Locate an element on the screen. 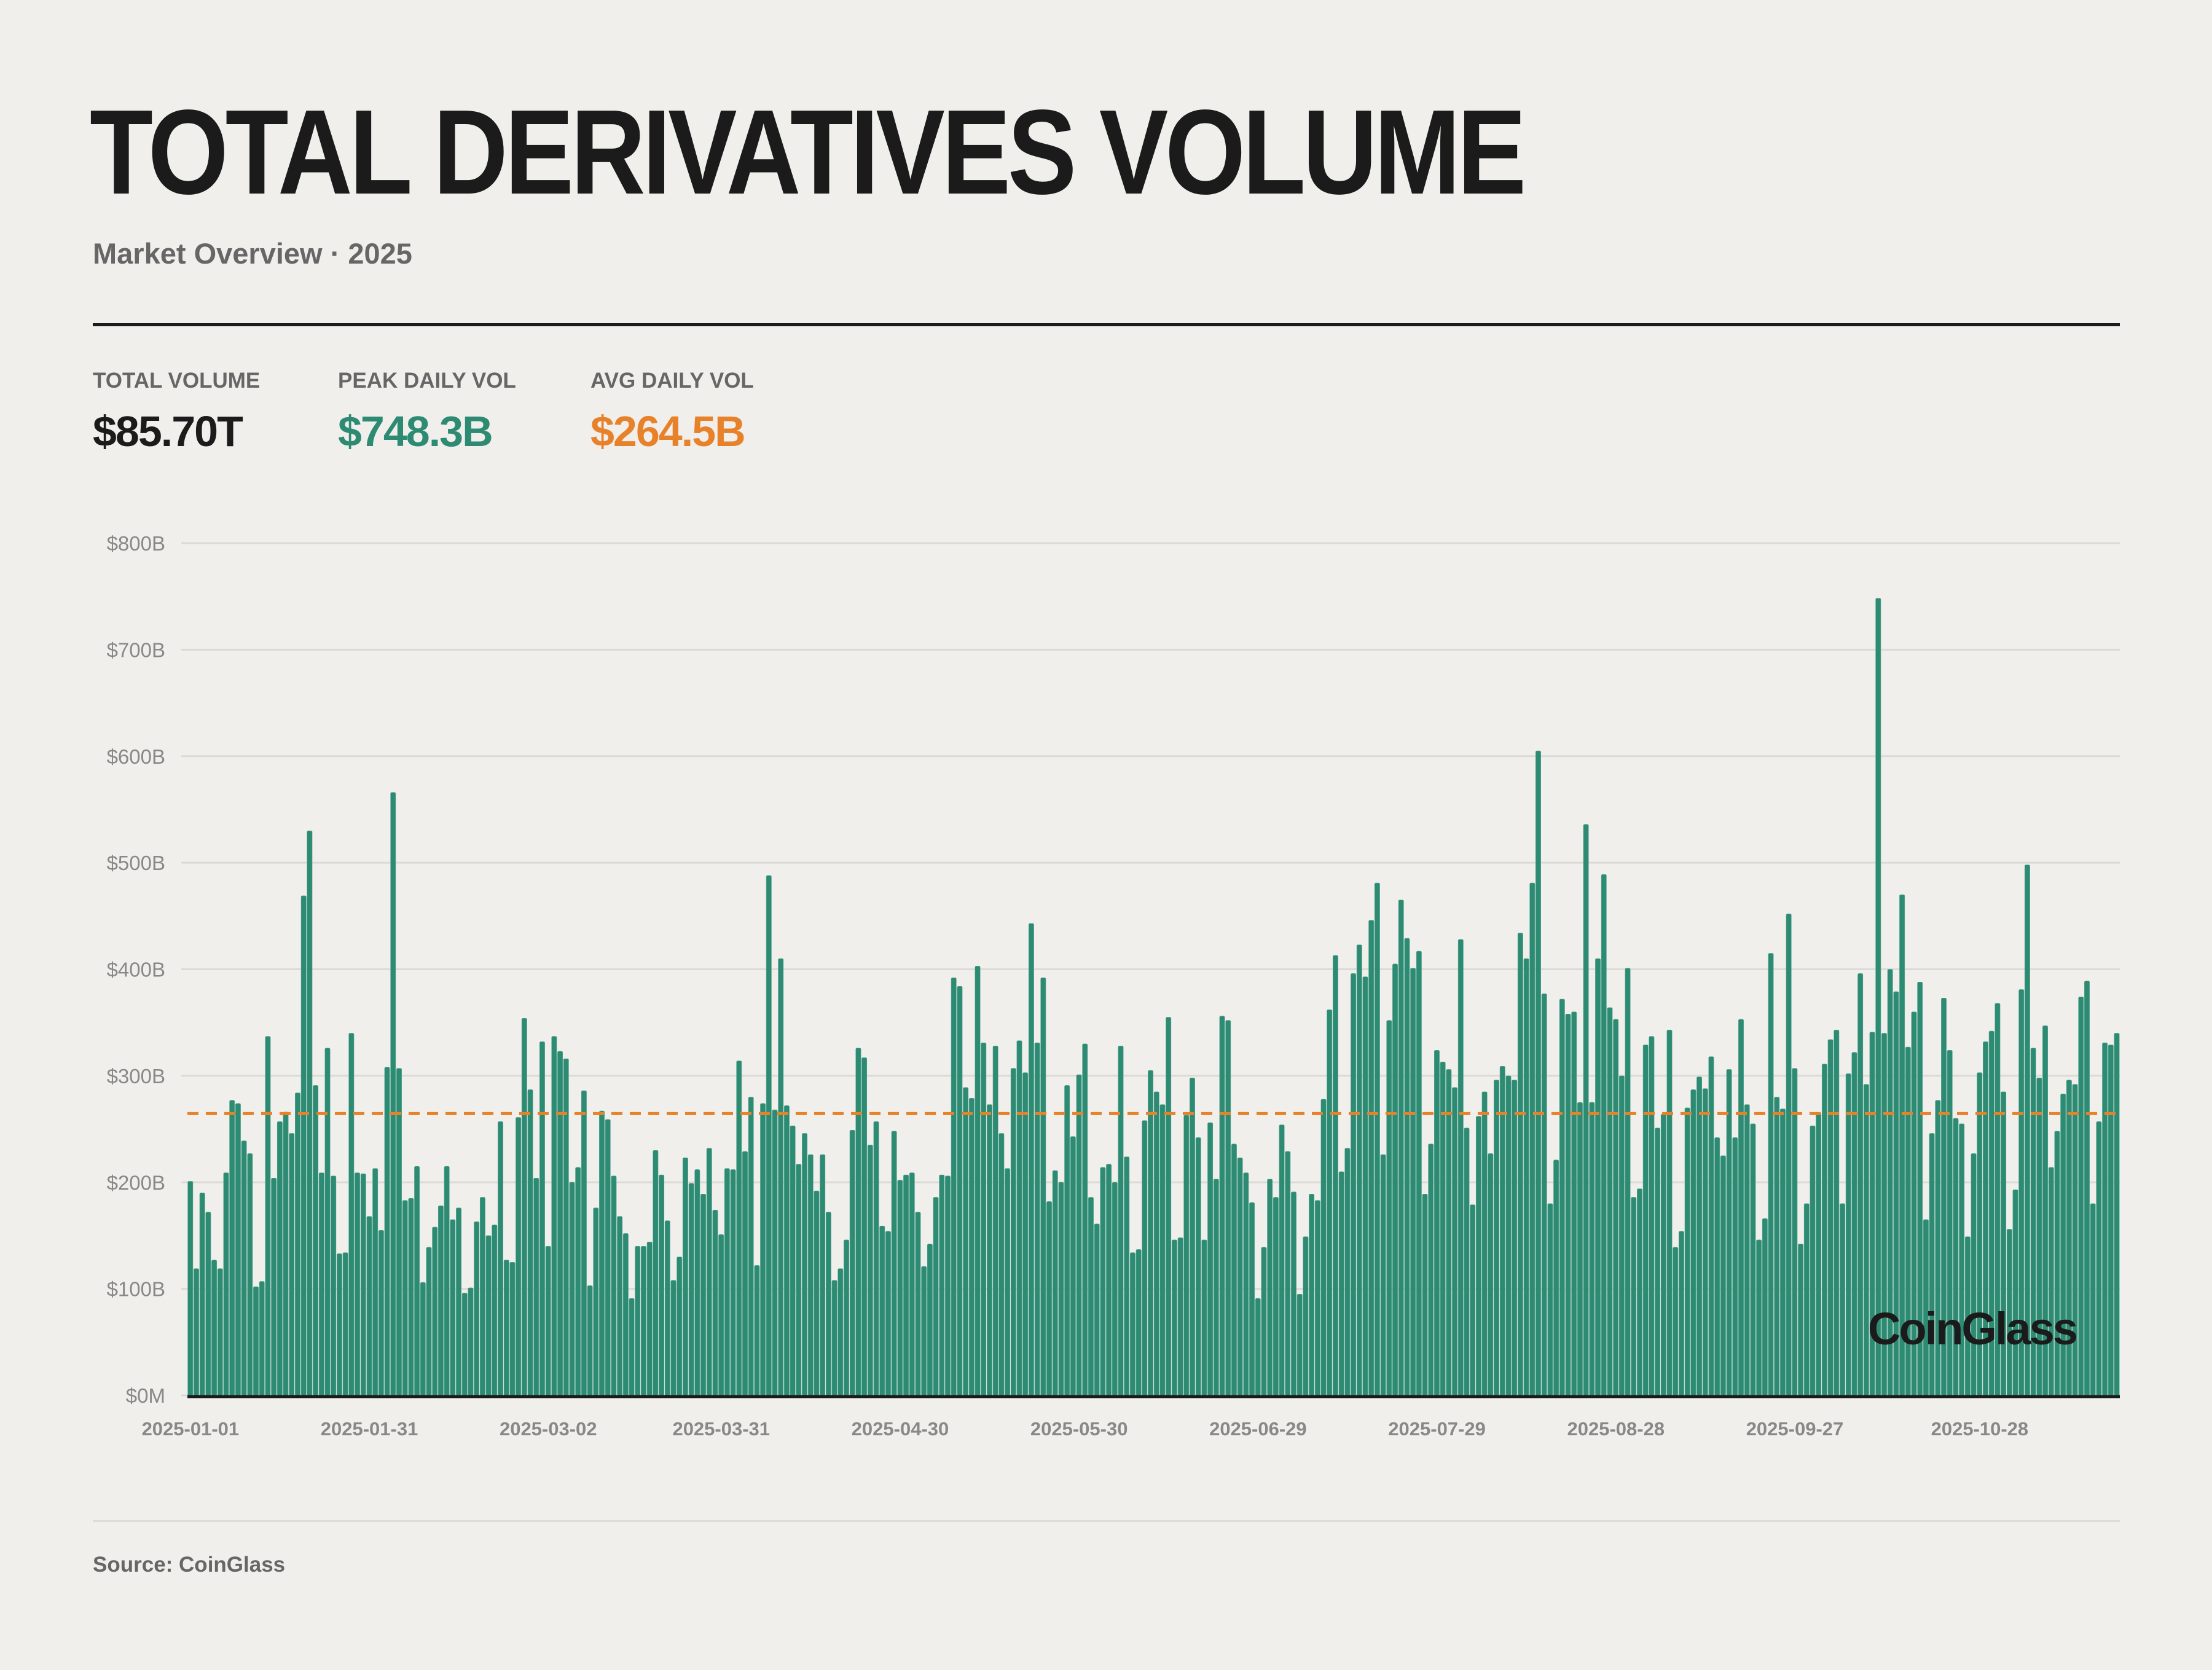 Image resolution: width=2212 pixels, height=1670 pixels. x-tick-label: 2025-09-27 is located at coordinates (1795, 1429).